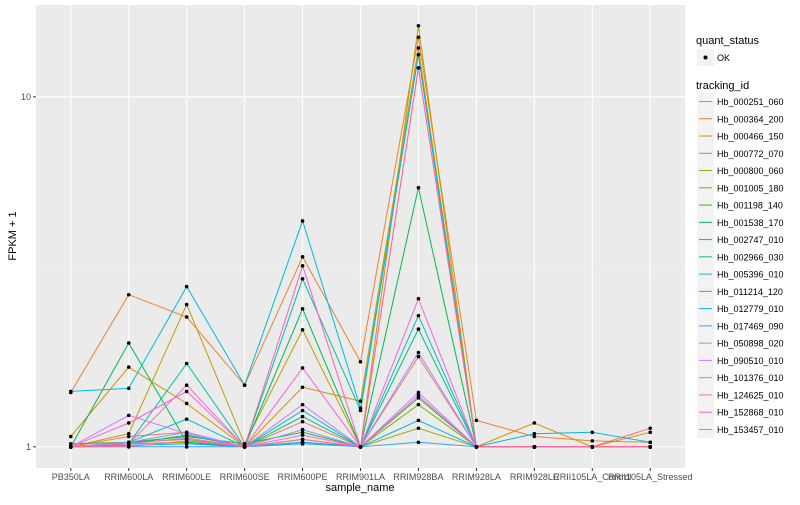 The height and width of the screenshot is (505, 800). Describe the element at coordinates (592, 477) in the screenshot. I see `x-tick-label: RRII105LA_Control` at that location.